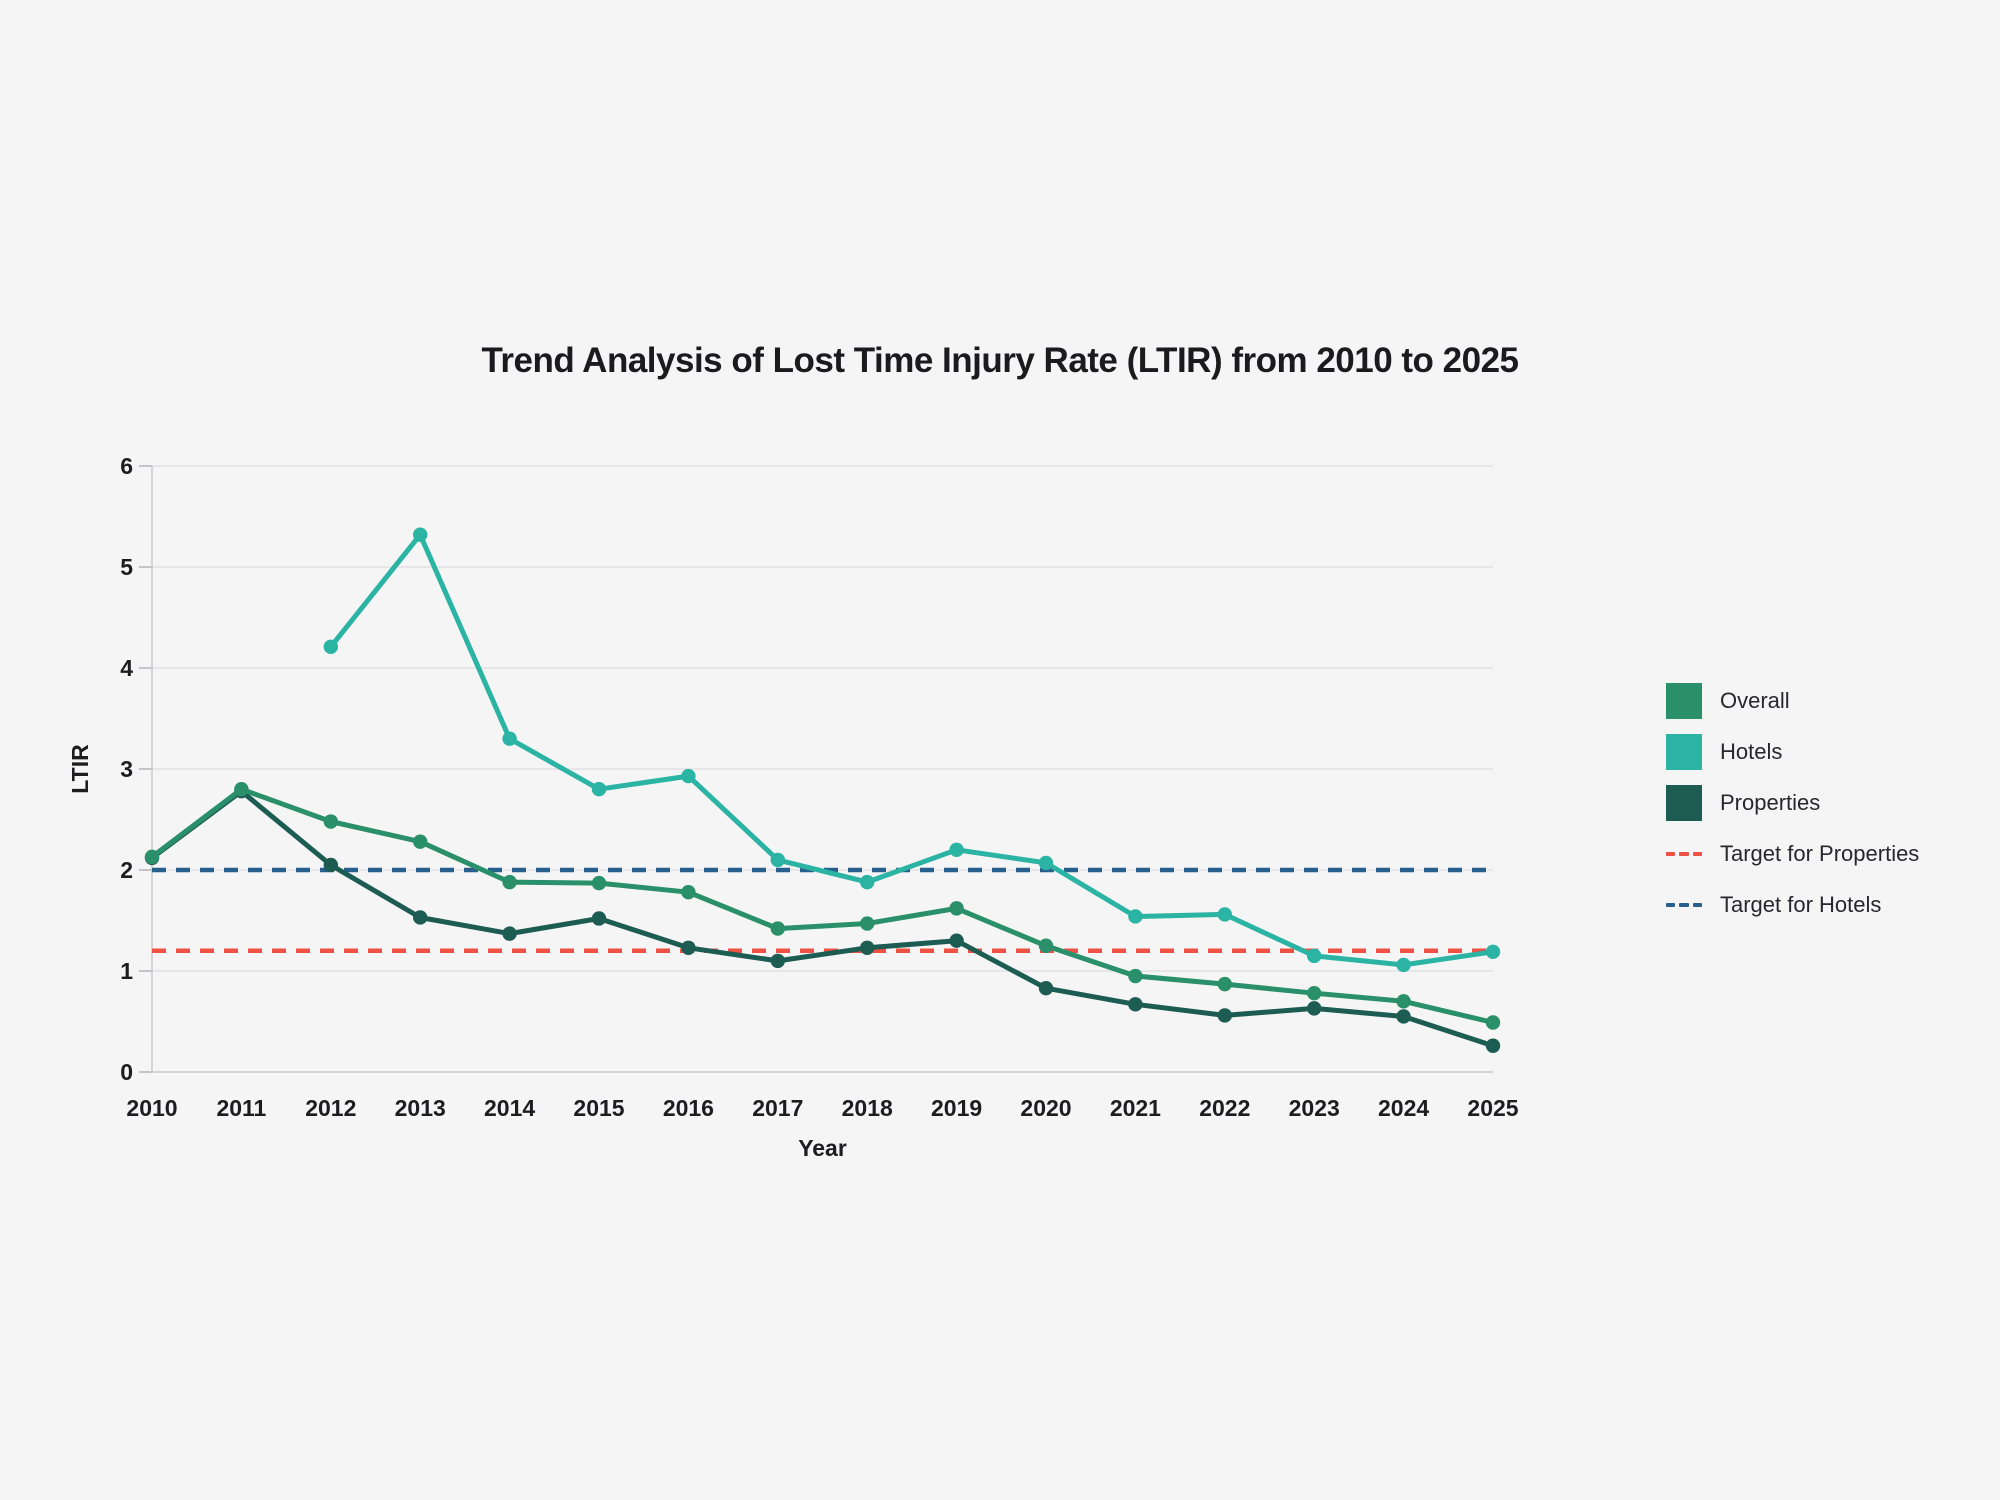 The height and width of the screenshot is (1500, 2000). I want to click on x-tick-label-2024: 2024, so click(1403, 1108).